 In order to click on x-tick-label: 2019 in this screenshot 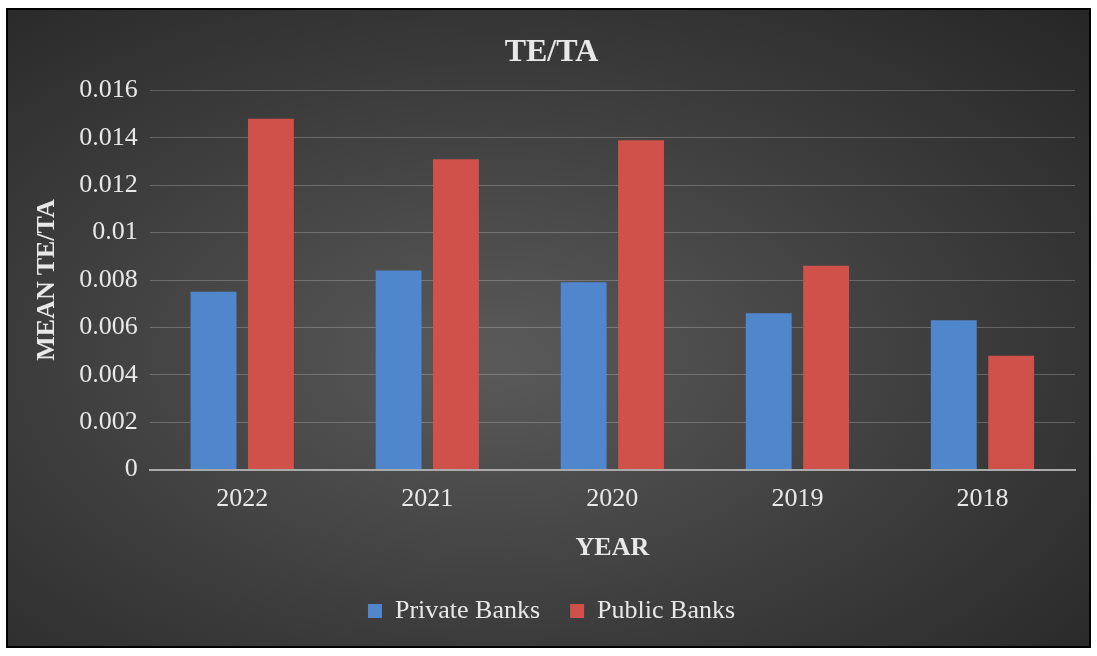, I will do `click(797, 498)`.